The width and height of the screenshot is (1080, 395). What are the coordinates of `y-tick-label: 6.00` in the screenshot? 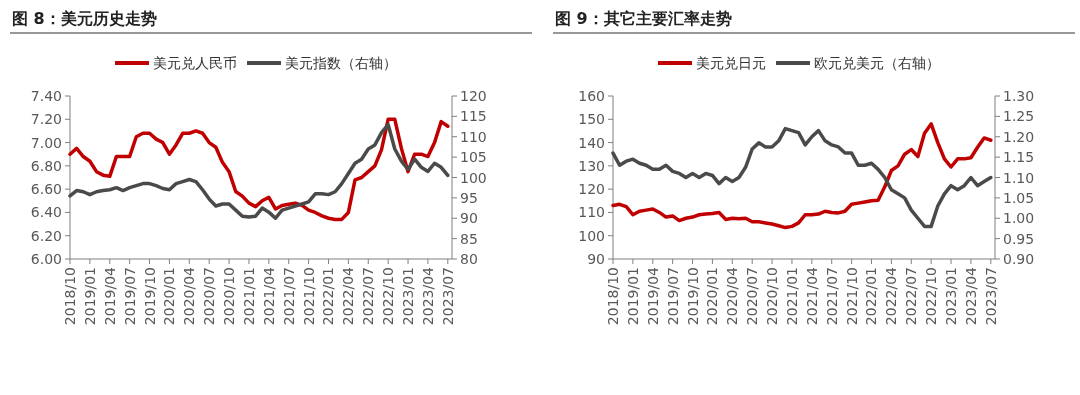 It's located at (46, 259).